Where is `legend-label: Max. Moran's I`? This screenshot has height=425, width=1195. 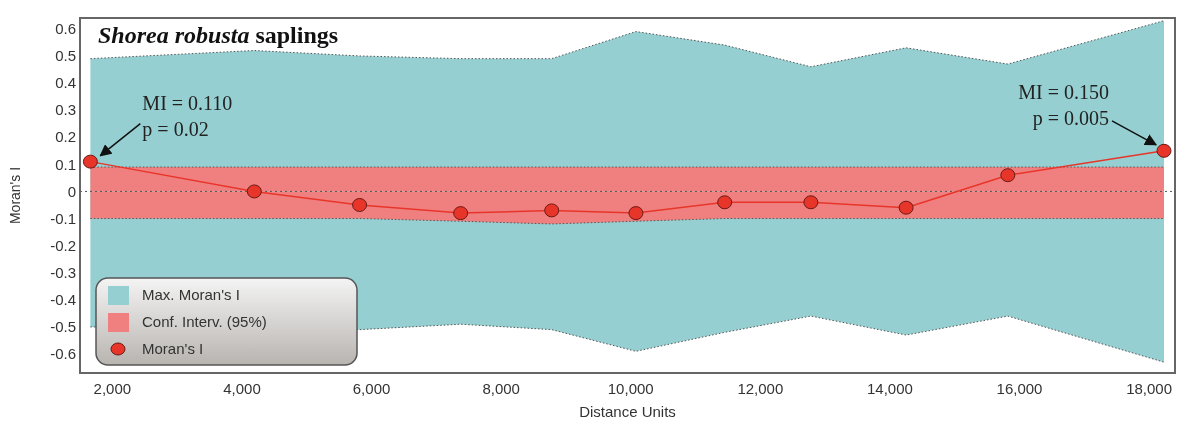
legend-label: Max. Moran's I is located at coordinates (191, 295).